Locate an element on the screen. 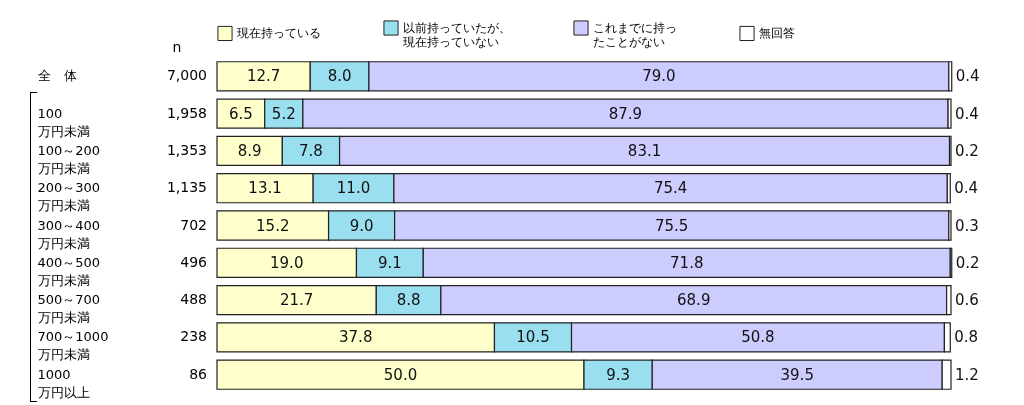  text: 488 is located at coordinates (193, 299).